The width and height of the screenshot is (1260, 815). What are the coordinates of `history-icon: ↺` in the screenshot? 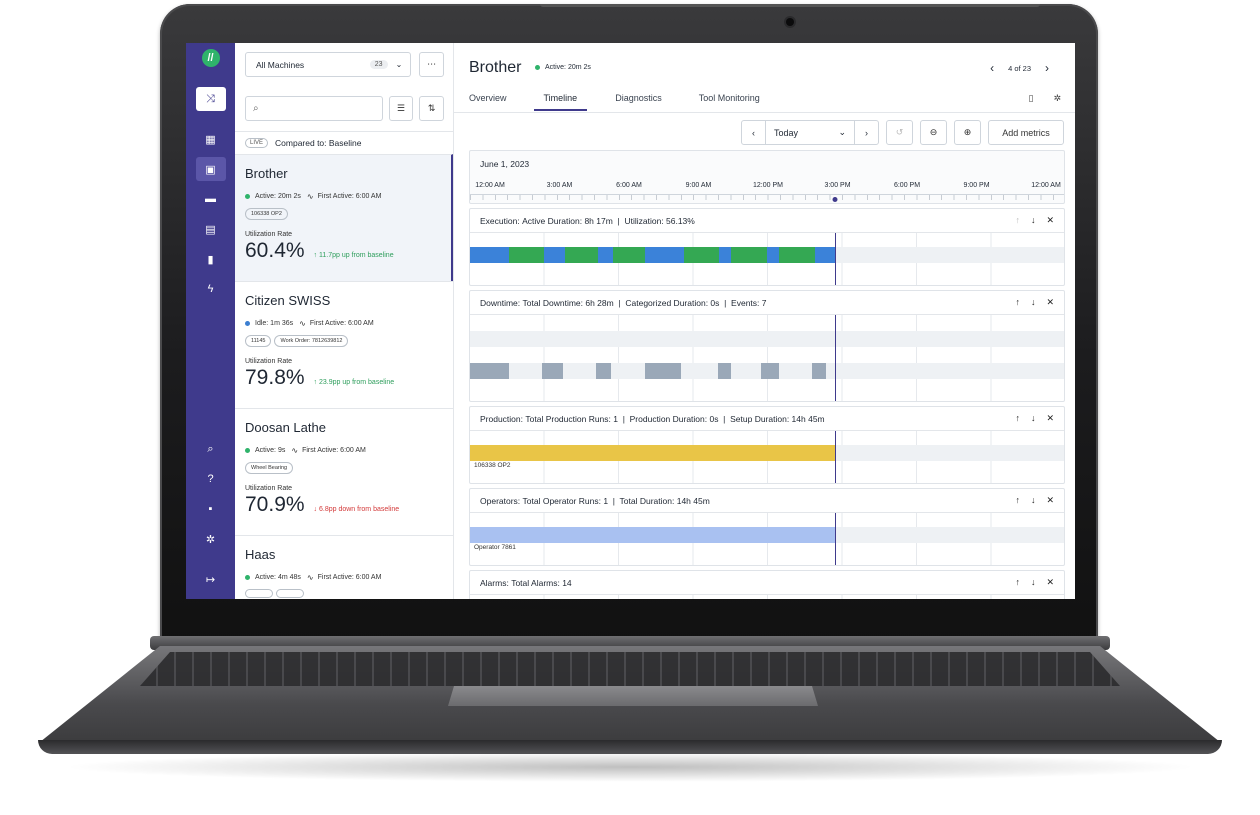 It's located at (899, 132).